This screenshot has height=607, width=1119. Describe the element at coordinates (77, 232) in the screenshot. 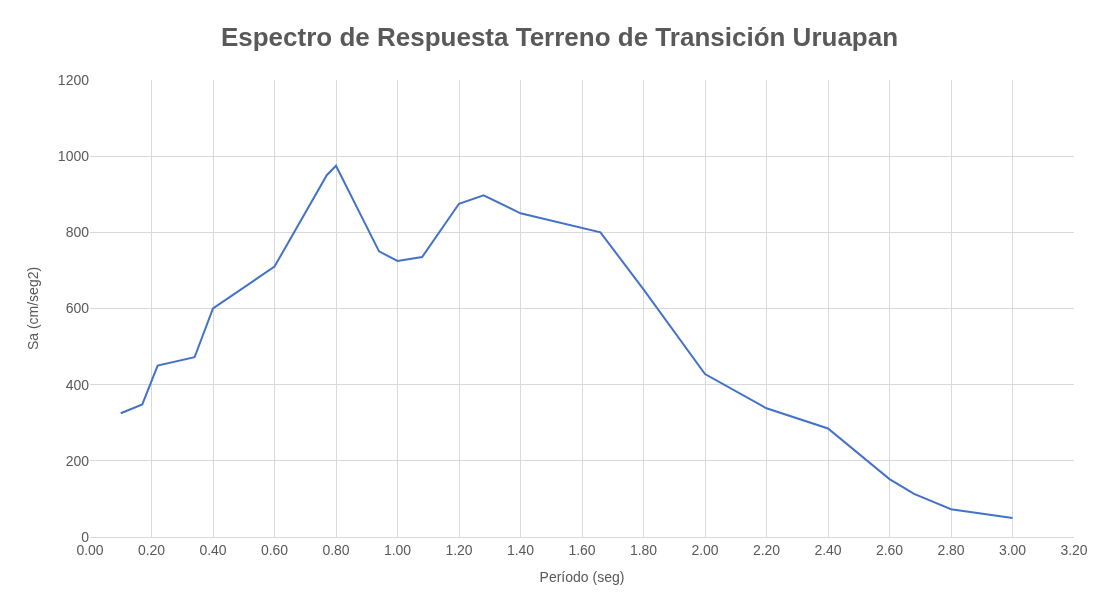

I see `y-tick-label: 800` at that location.